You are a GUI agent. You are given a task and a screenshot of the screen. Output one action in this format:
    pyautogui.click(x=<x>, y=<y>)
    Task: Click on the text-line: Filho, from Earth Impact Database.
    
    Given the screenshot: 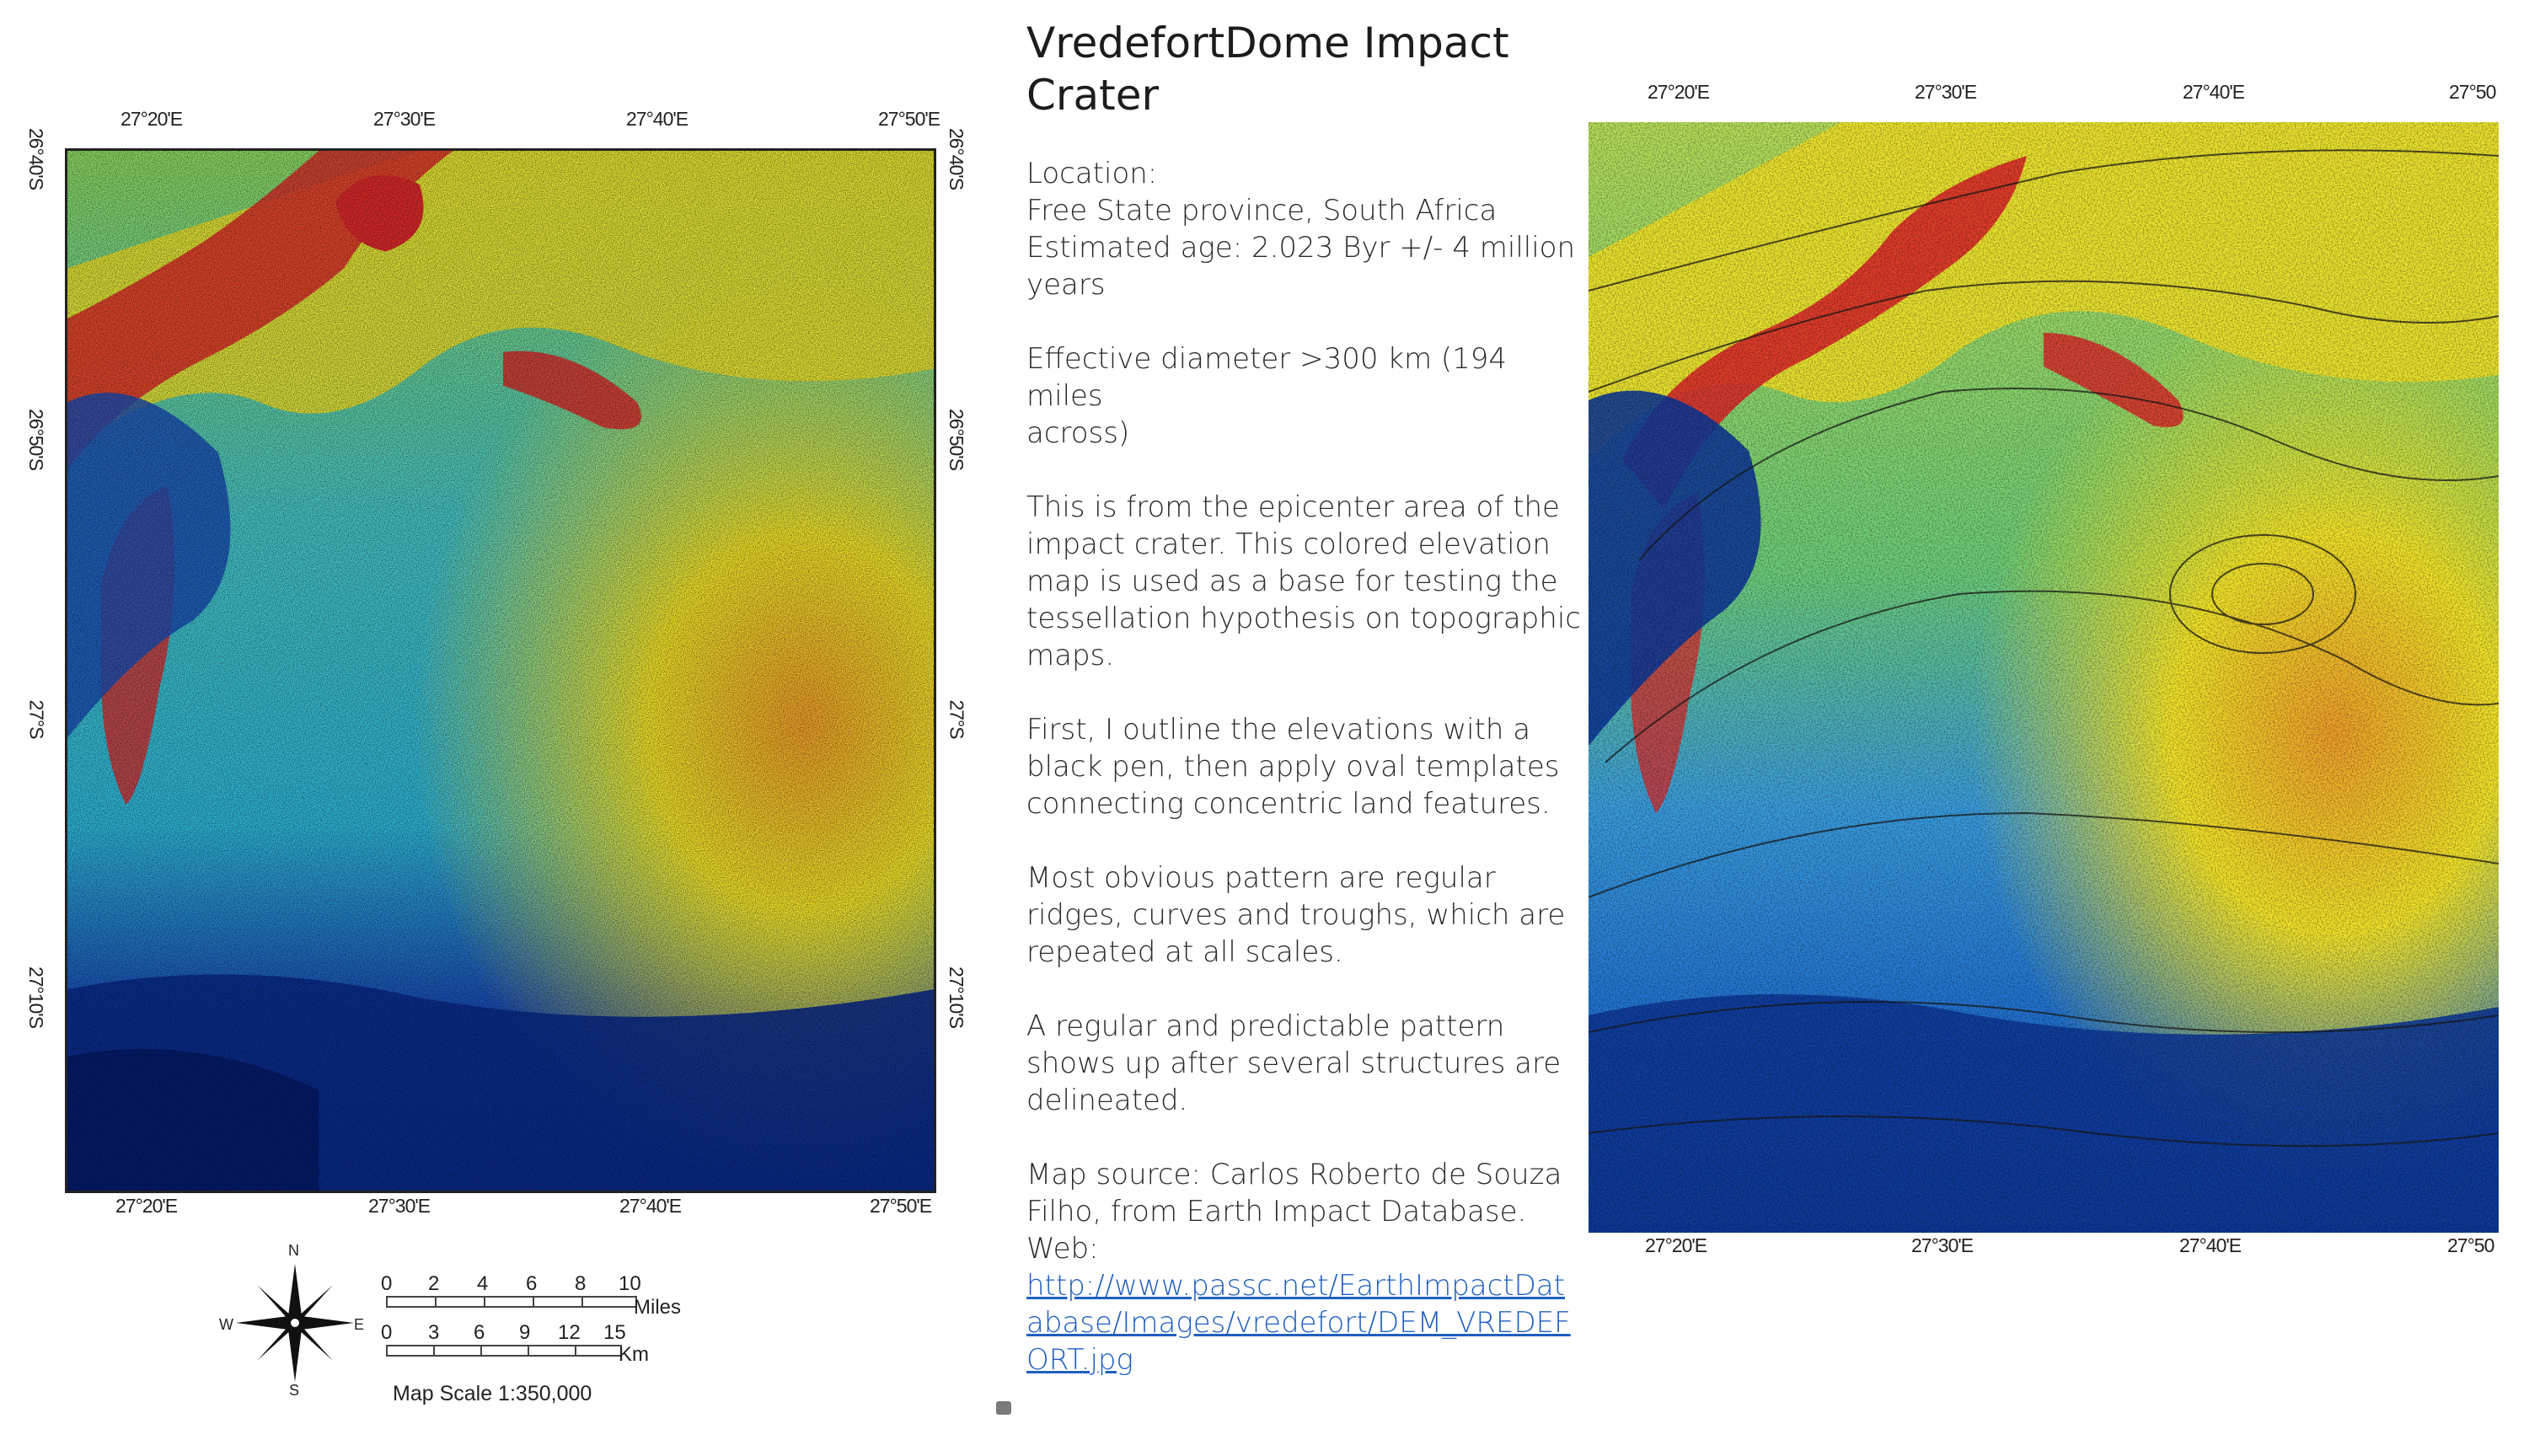 What is the action you would take?
    pyautogui.click(x=1276, y=1211)
    